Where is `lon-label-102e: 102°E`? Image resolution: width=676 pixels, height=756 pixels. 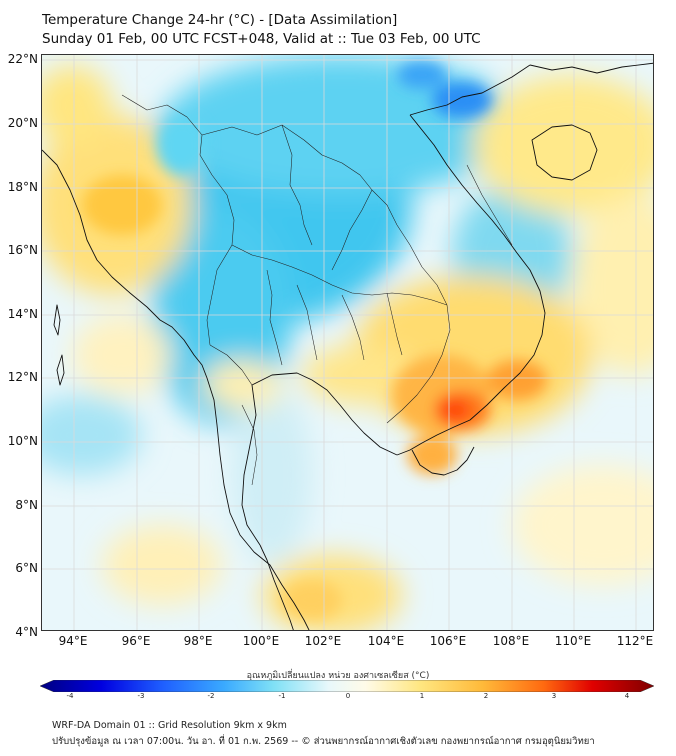
lon-label-102e: 102°E is located at coordinates (323, 641).